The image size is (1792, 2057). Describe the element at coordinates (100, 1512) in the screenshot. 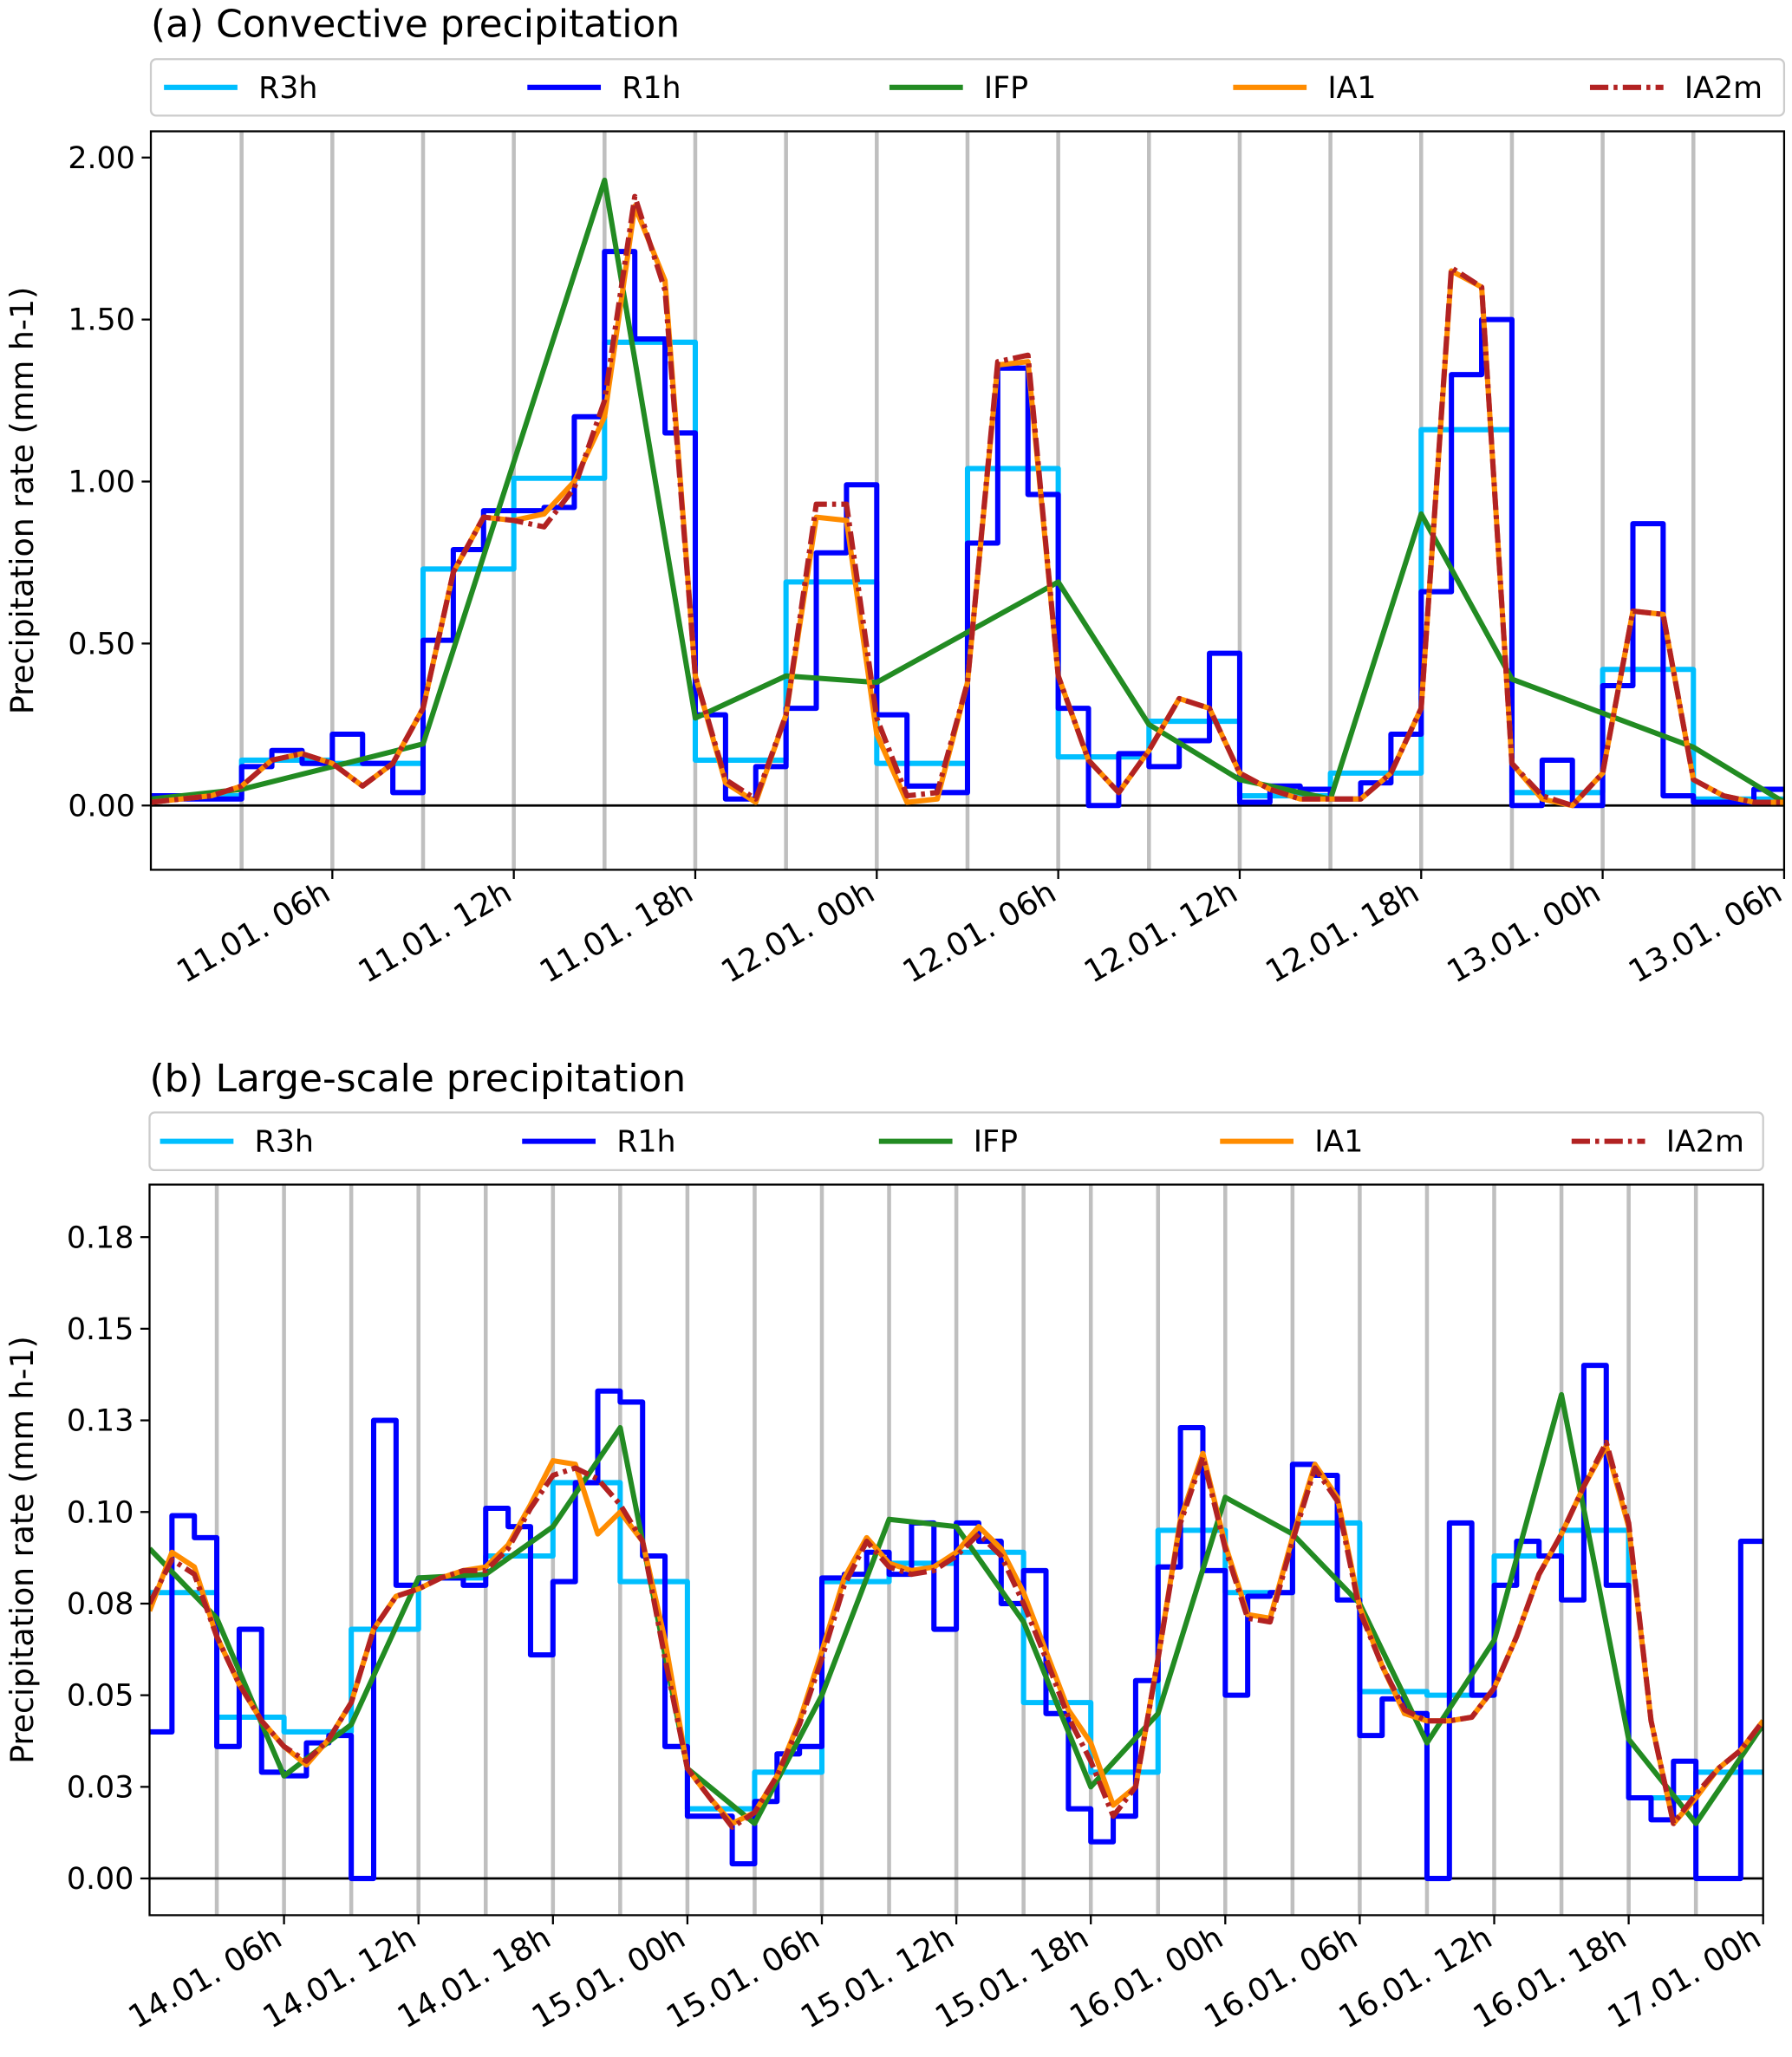

I see `y-tick-label: 0.10` at that location.